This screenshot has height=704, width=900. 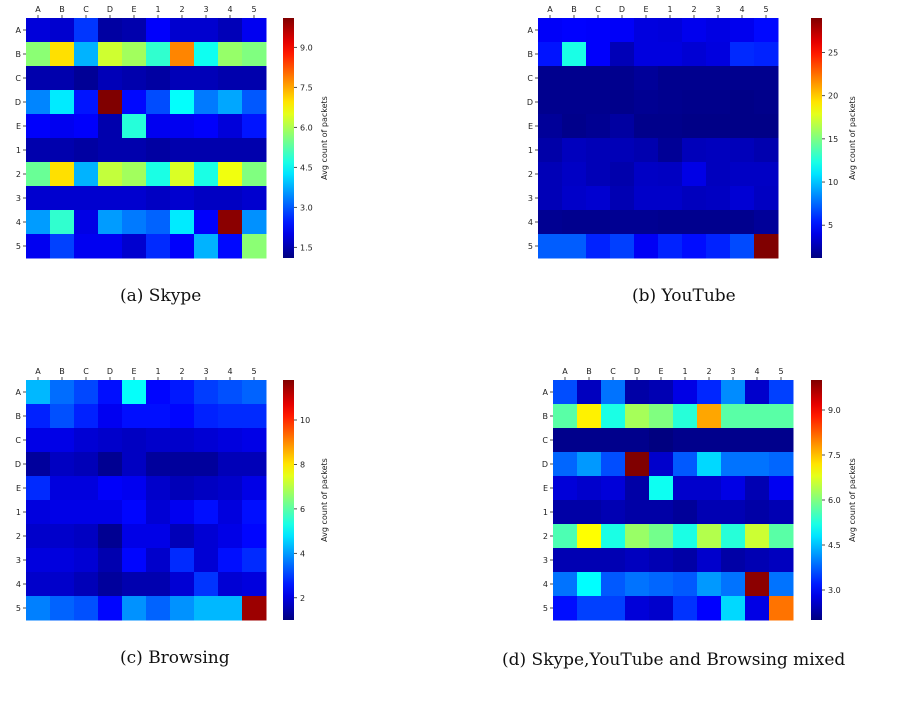 I want to click on row-tick-label: 5, so click(x=18, y=608).